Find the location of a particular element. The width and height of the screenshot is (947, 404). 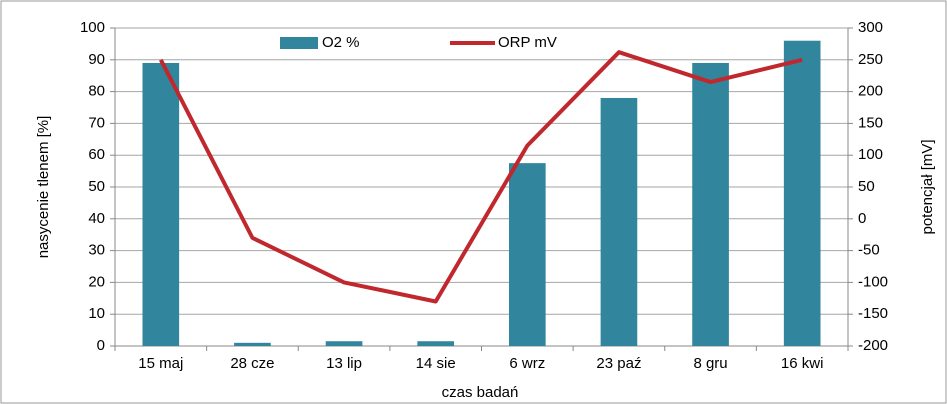

x-tick-label: 28 cze is located at coordinates (252, 363).